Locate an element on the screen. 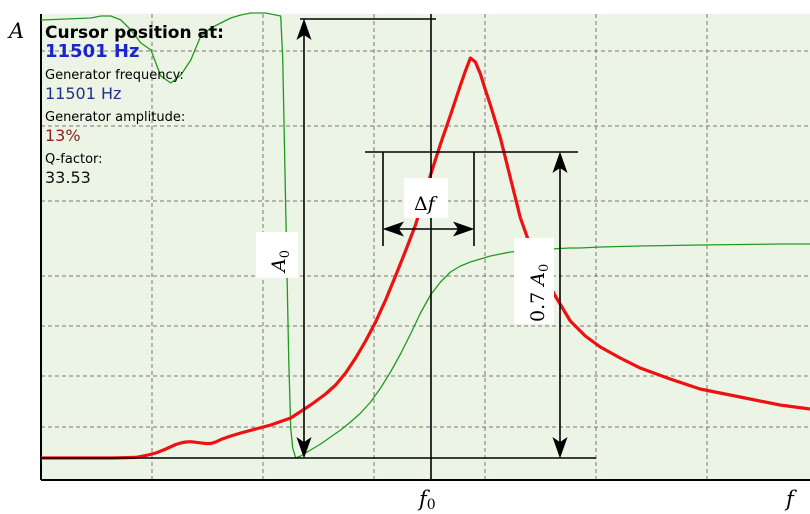  generator-frequency-label: Generator frequency: is located at coordinates (114, 75).